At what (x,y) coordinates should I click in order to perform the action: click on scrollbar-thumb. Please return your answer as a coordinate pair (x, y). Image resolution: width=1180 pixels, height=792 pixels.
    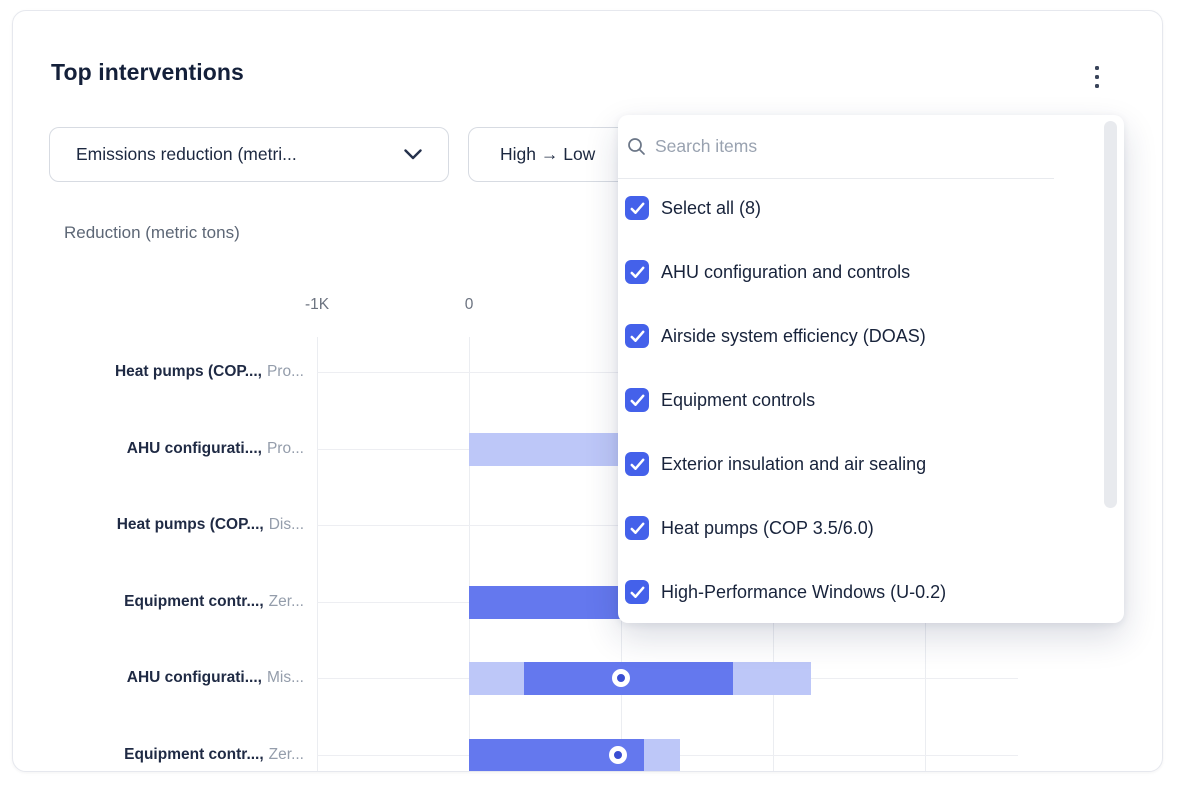
    Looking at the image, I should click on (1110, 314).